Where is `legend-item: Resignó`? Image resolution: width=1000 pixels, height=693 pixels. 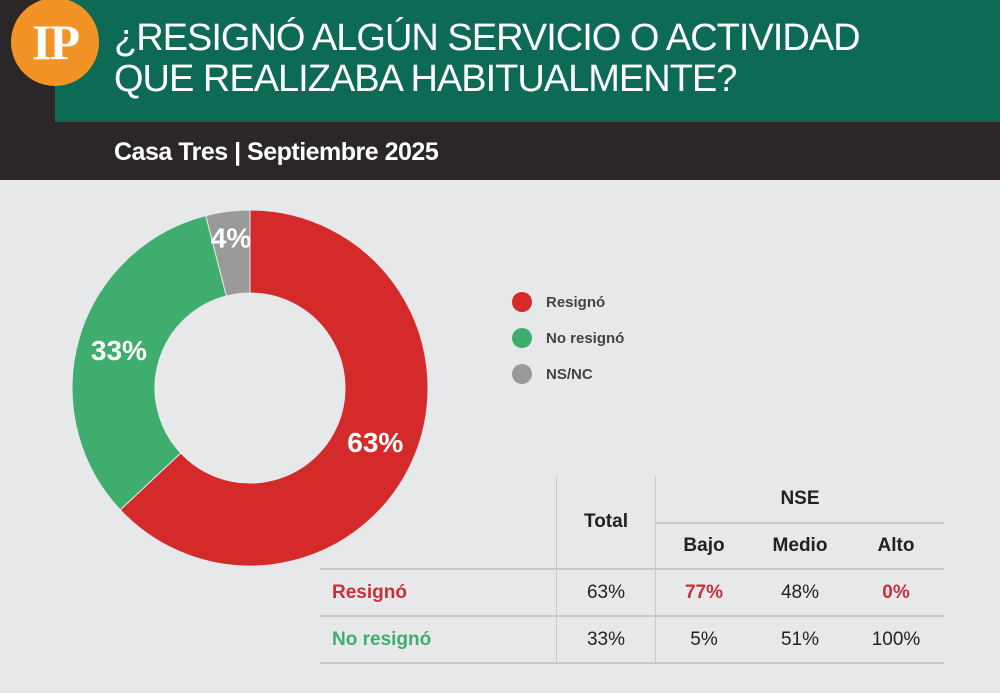 legend-item: Resignó is located at coordinates (568, 302).